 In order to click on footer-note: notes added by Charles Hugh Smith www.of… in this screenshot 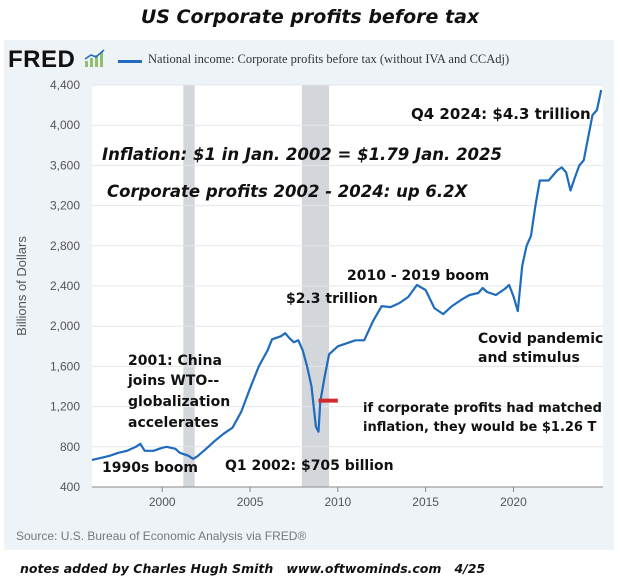, I will do `click(253, 568)`.